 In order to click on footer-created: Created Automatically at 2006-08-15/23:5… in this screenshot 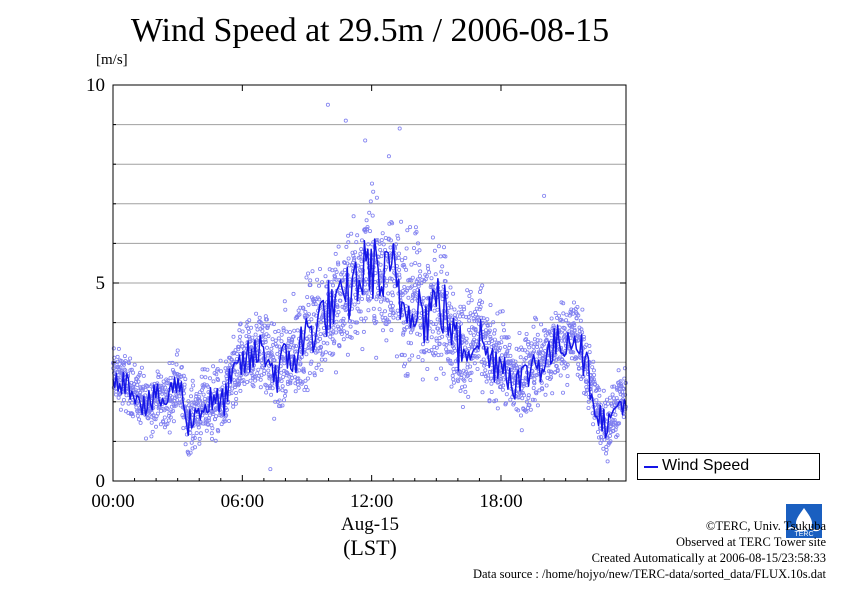, I will do `click(708, 558)`.